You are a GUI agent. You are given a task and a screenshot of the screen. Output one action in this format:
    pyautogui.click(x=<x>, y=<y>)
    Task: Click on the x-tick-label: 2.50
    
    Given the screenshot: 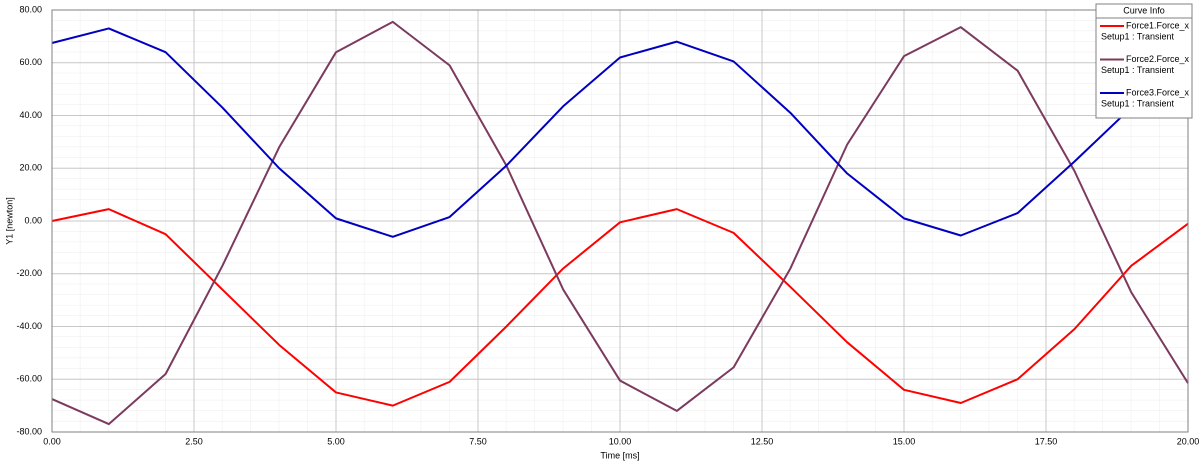 What is the action you would take?
    pyautogui.click(x=194, y=441)
    